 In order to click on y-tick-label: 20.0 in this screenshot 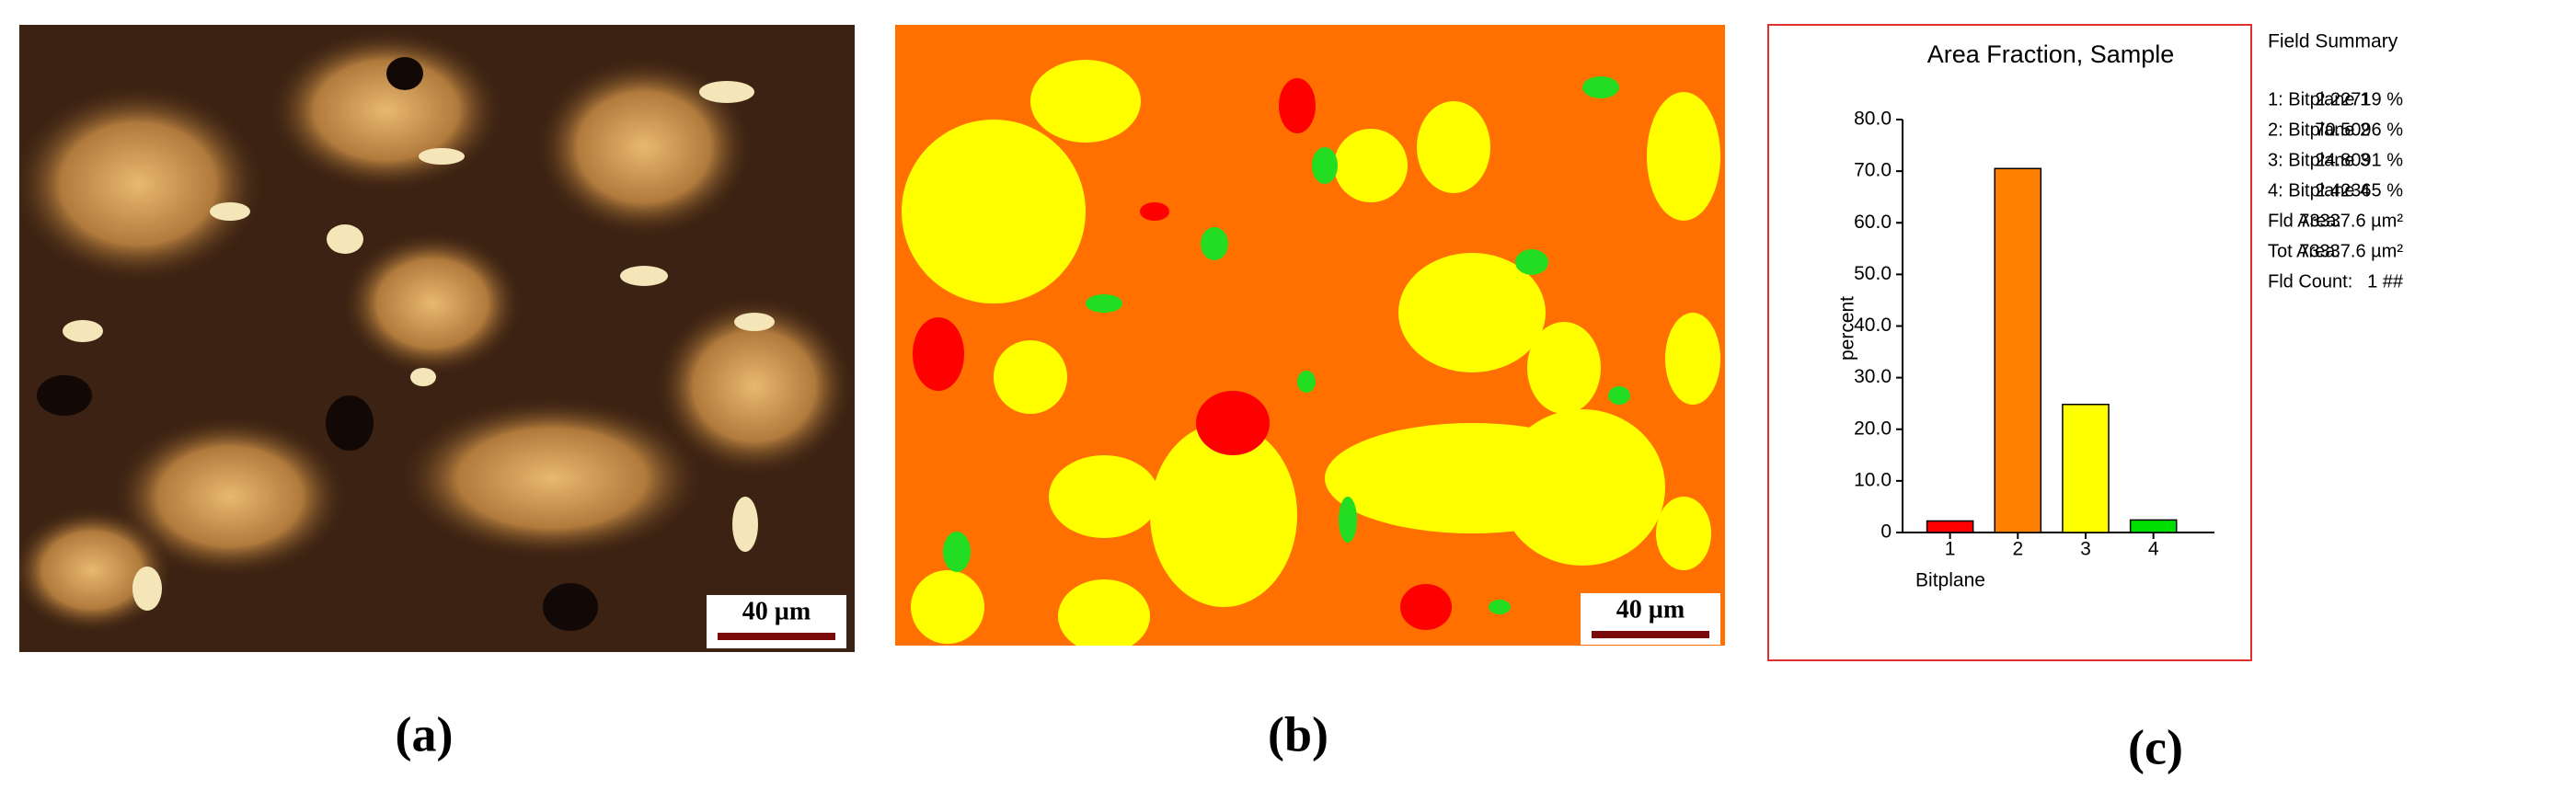, I will do `click(1873, 428)`.